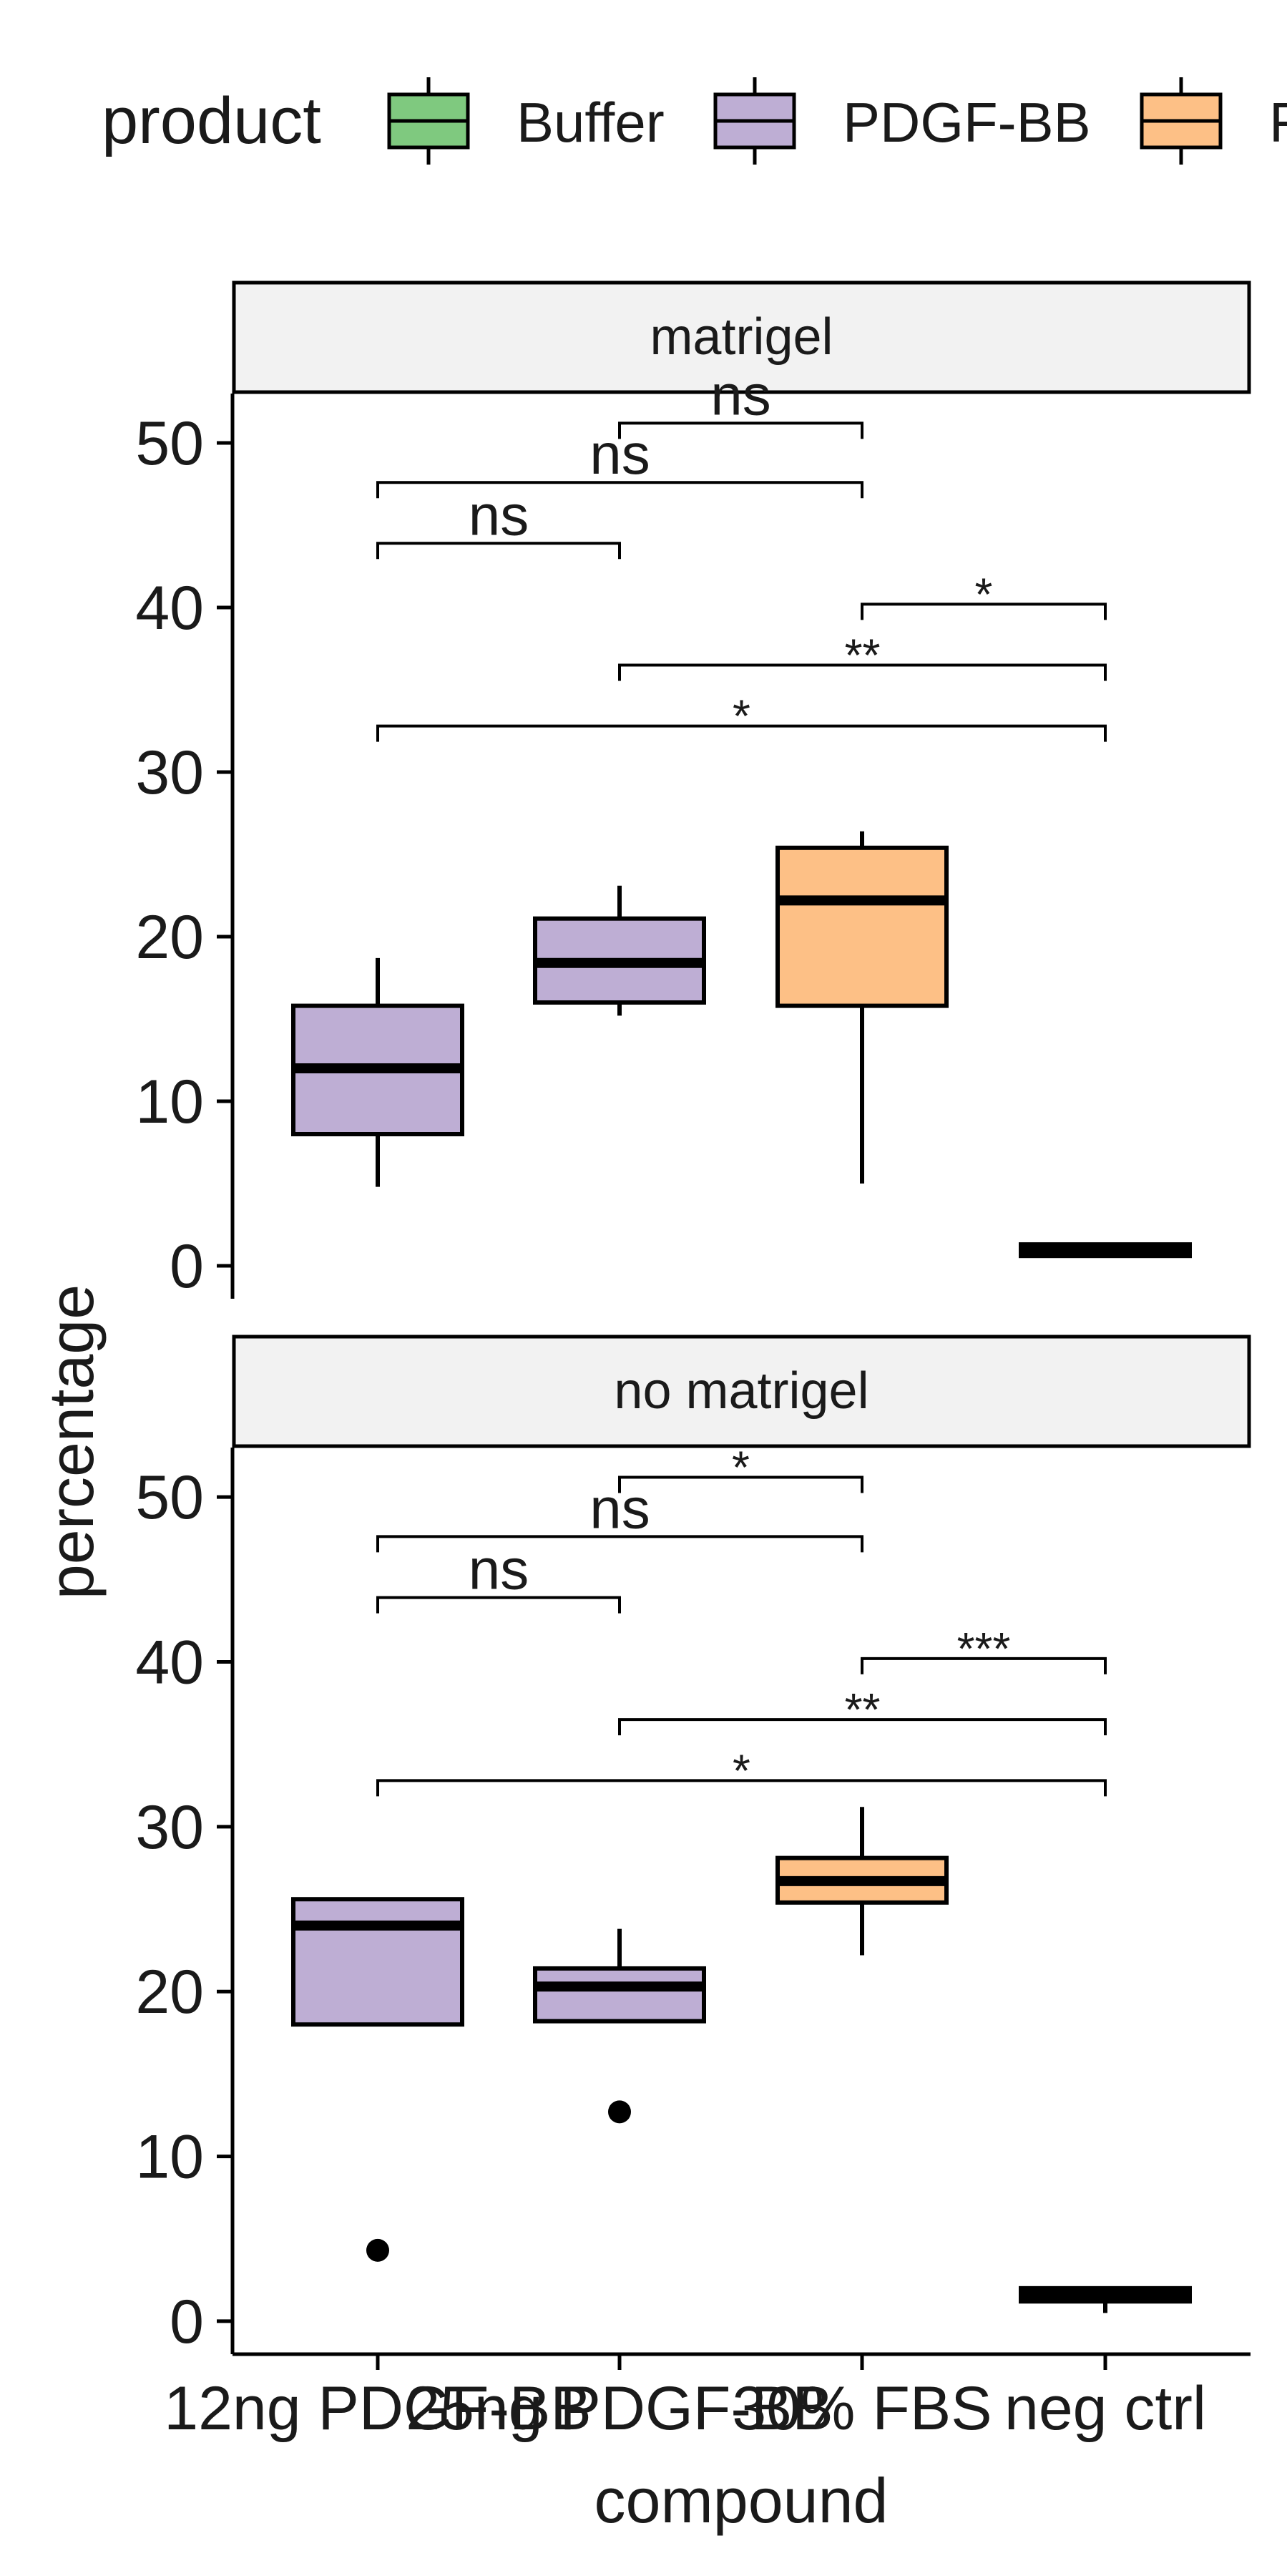  I want to click on x-tick-label: 30% FBS, so click(862, 2408).